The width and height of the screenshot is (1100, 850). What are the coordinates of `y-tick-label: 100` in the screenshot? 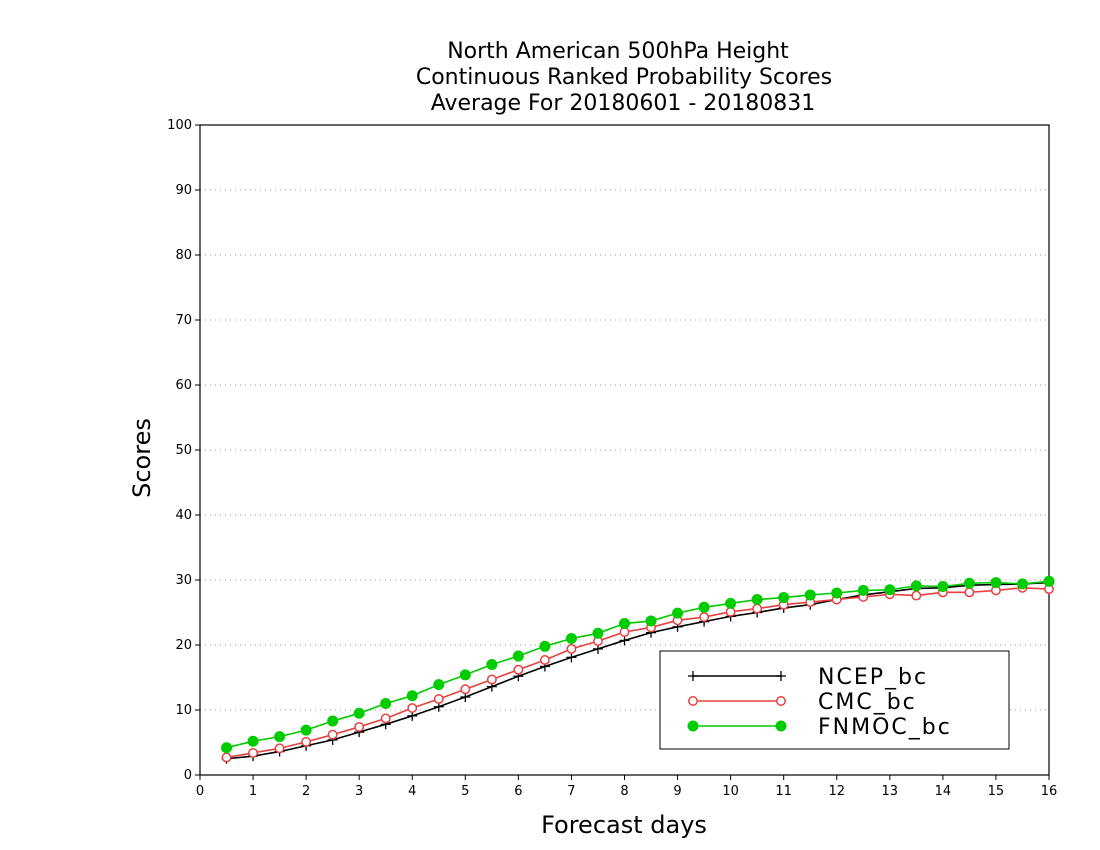 It's located at (179, 125).